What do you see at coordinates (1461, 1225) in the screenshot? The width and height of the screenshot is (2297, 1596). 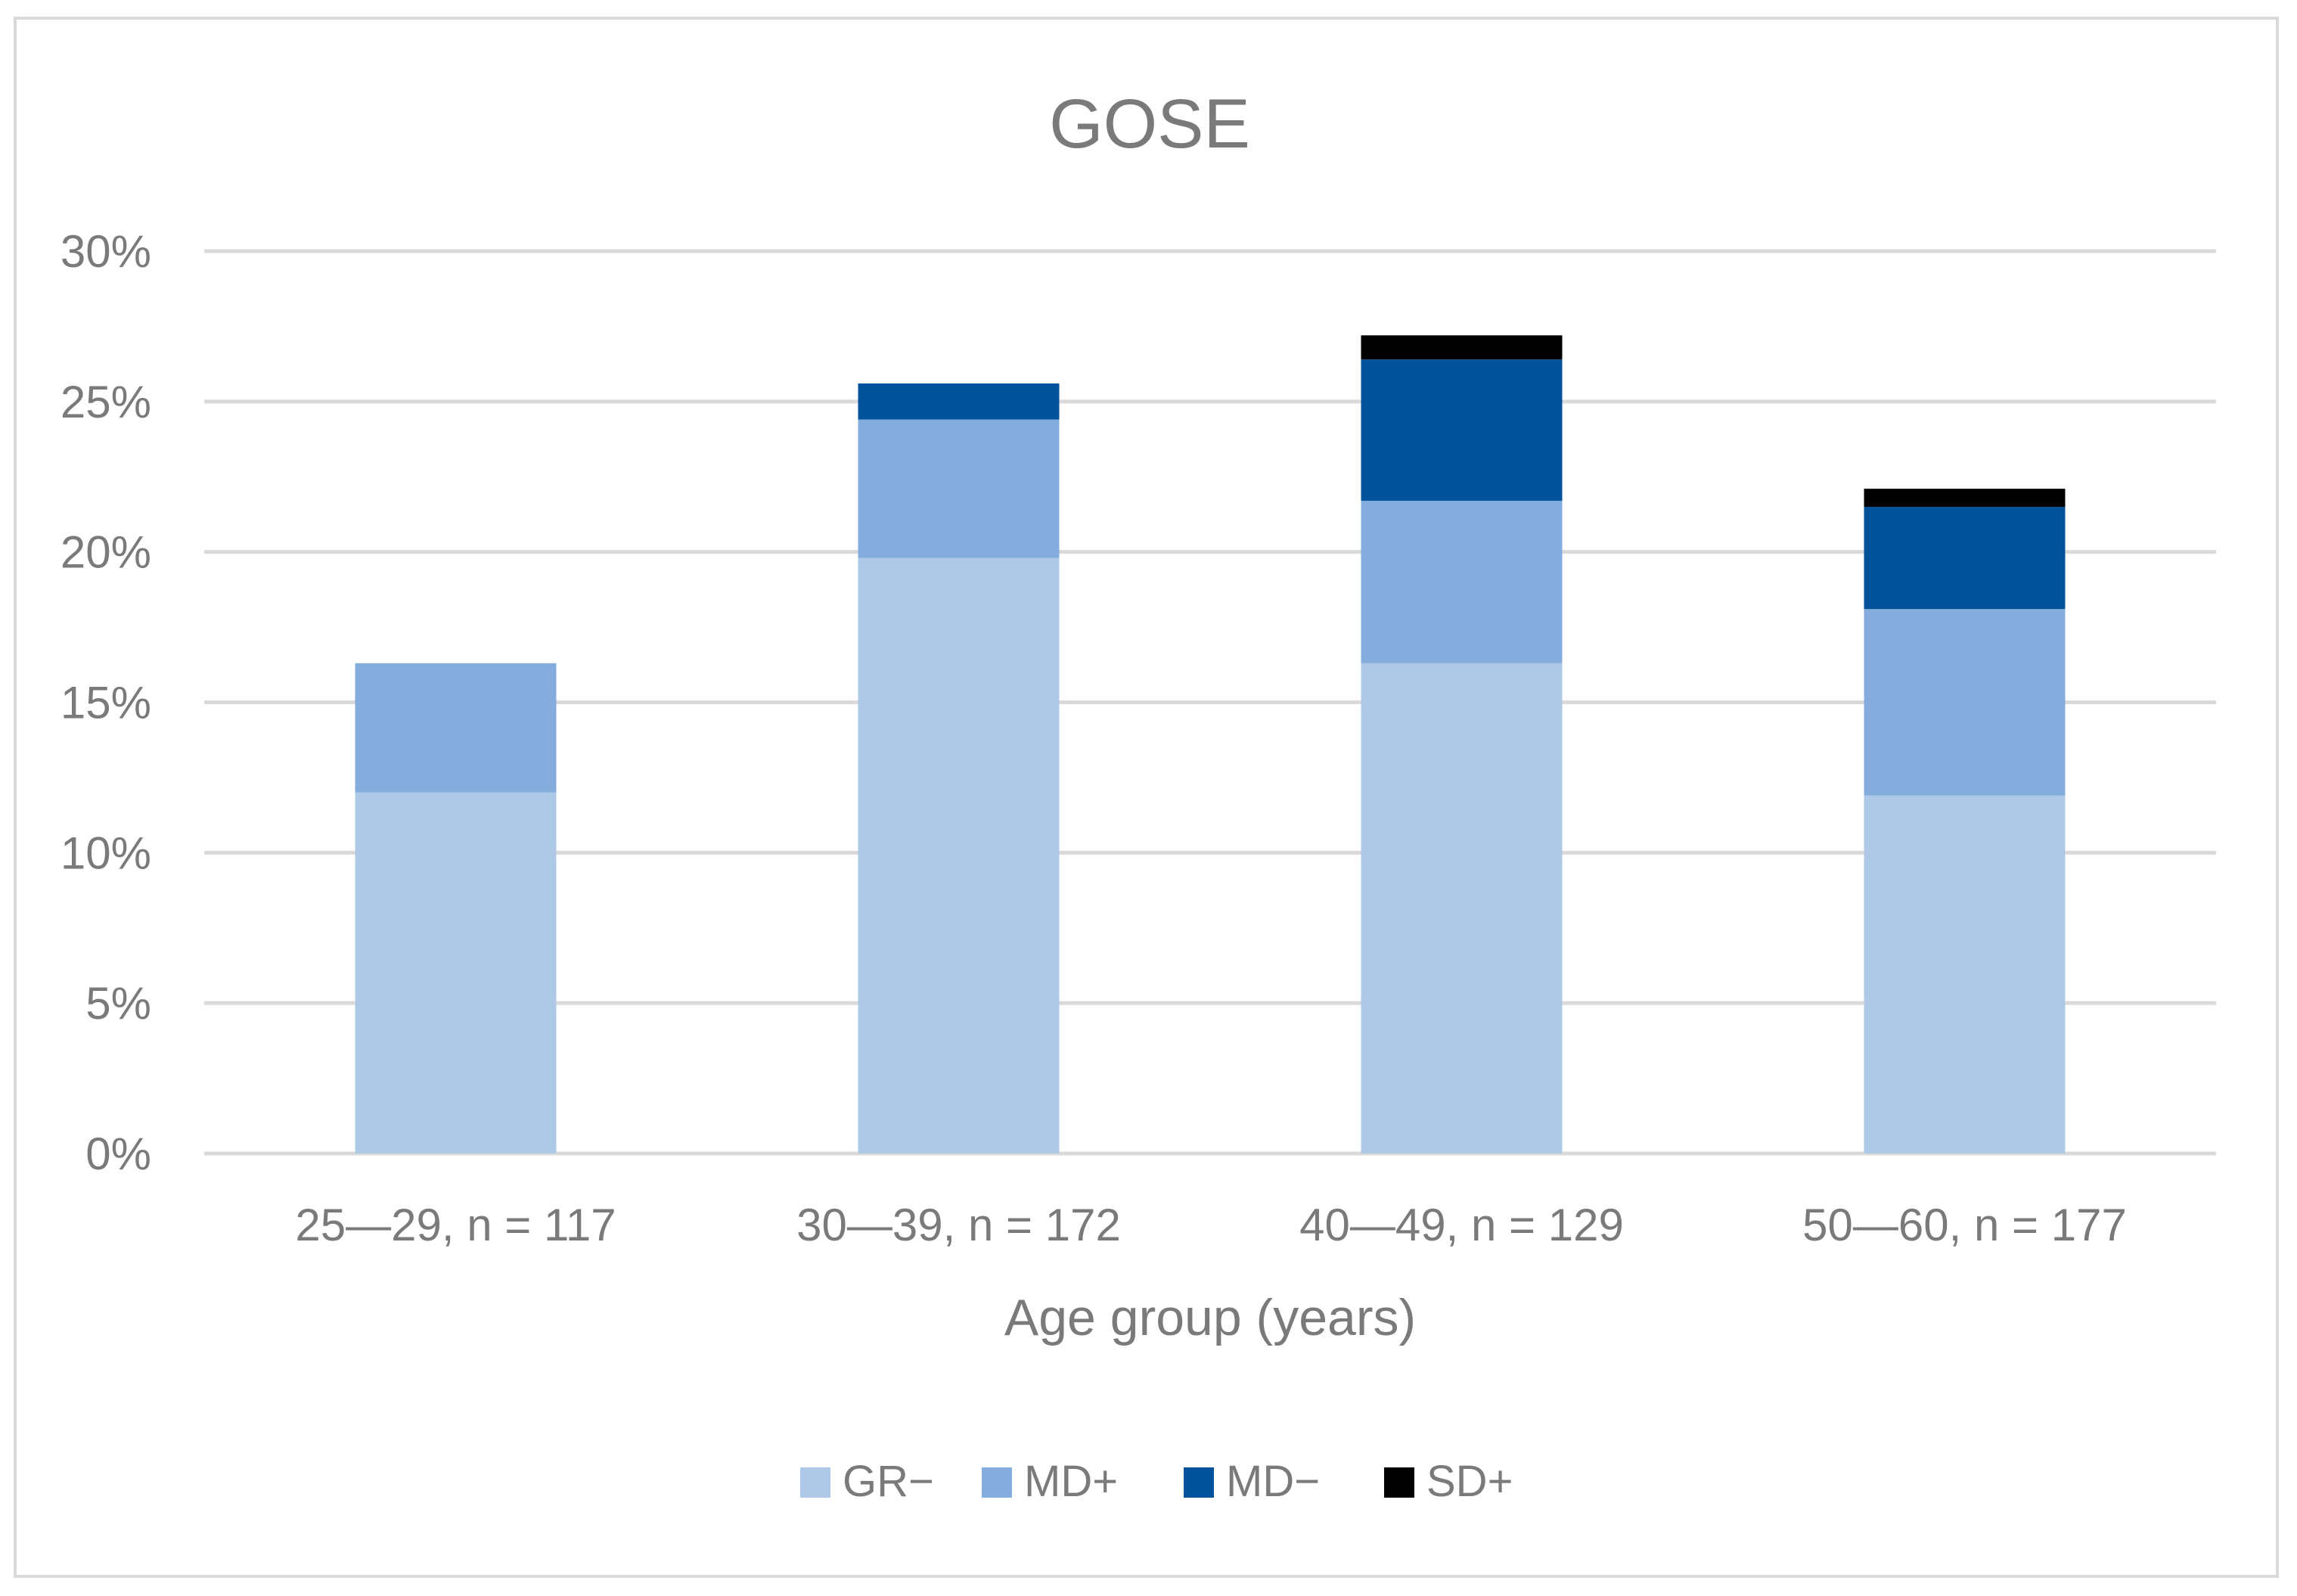 I see `x-tick-label: 40—49, n = 129` at bounding box center [1461, 1225].